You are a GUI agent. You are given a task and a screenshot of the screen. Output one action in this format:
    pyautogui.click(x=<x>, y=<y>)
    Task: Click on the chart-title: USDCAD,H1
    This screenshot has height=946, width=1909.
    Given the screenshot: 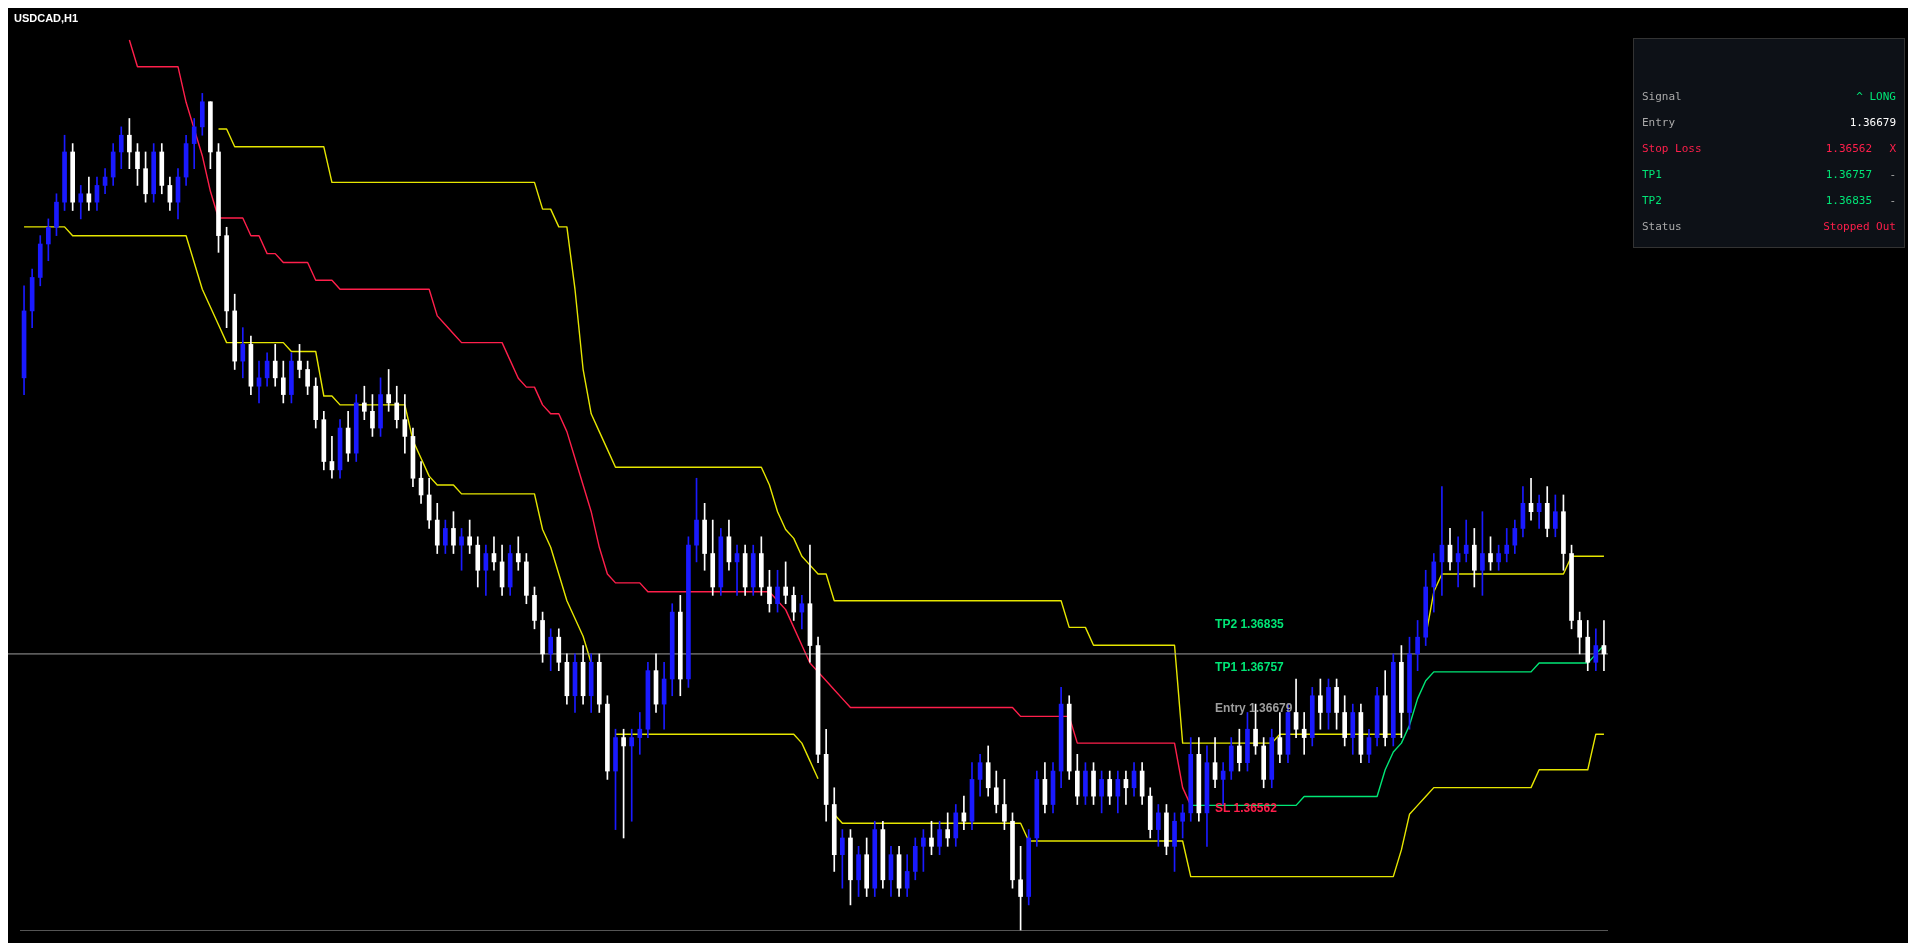 What is the action you would take?
    pyautogui.click(x=46, y=18)
    